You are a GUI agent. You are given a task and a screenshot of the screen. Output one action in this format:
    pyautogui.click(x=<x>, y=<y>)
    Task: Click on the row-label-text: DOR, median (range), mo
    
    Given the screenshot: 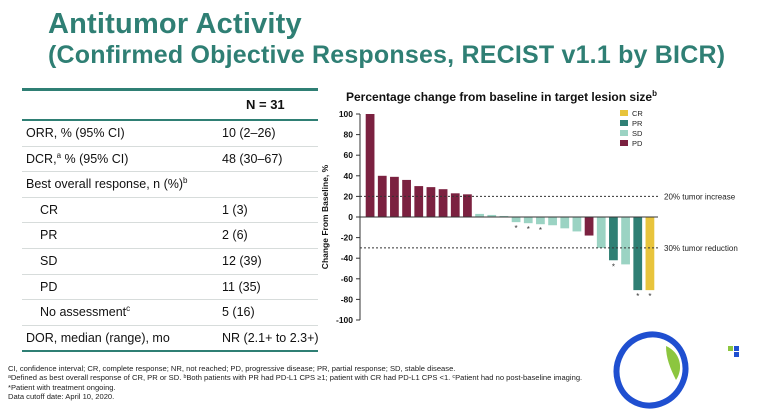 What is the action you would take?
    pyautogui.click(x=98, y=337)
    